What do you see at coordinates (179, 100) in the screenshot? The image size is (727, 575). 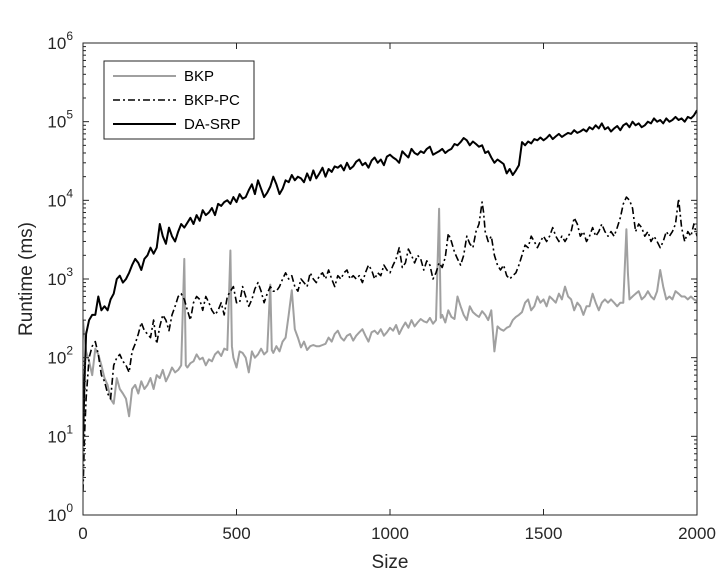 I see `legend: BKP BKP-PC DA-SRP` at bounding box center [179, 100].